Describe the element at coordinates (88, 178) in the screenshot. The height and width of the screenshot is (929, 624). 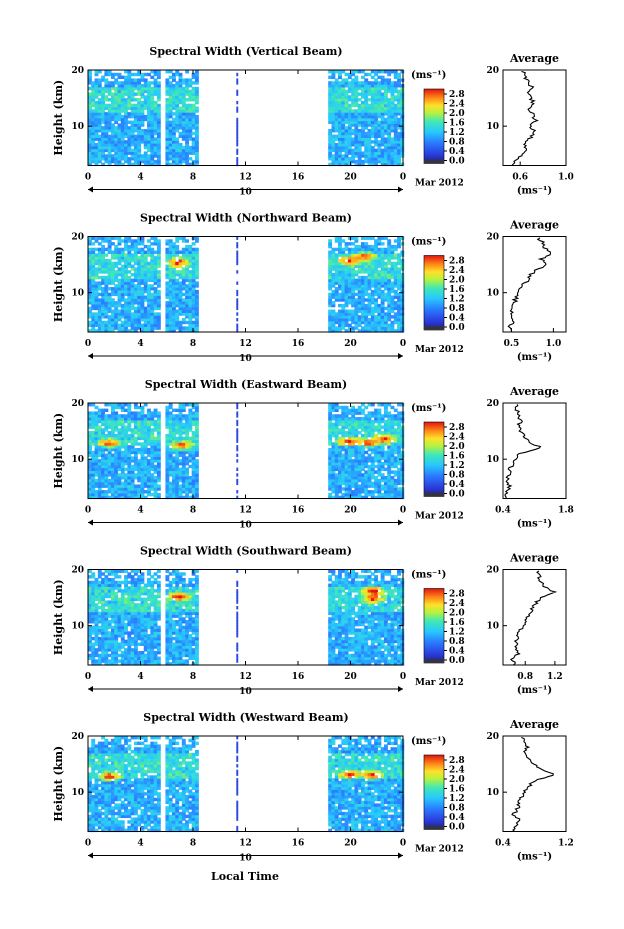
I see `x-tick-label: 0` at that location.